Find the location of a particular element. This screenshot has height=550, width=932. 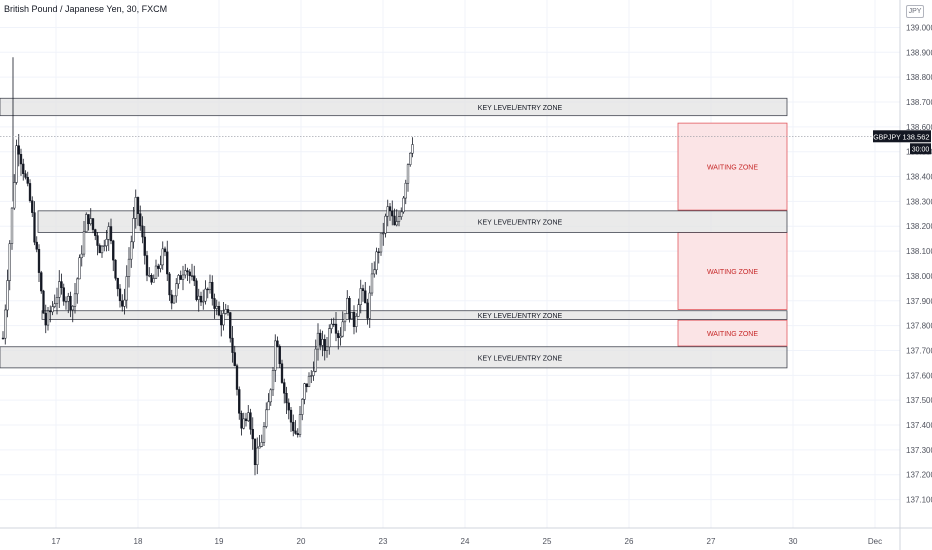

last-price-tag: GBPJPY 138.562 30:00 is located at coordinates (902, 142).